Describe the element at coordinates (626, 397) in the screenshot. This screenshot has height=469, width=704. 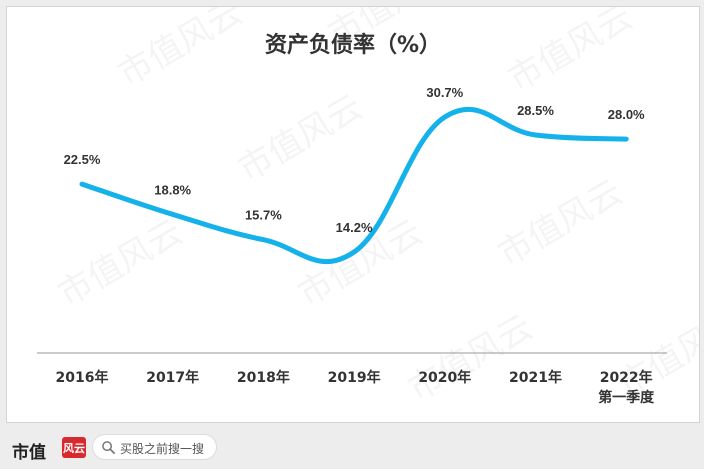
I see `x-tick-label: 第一季度` at that location.